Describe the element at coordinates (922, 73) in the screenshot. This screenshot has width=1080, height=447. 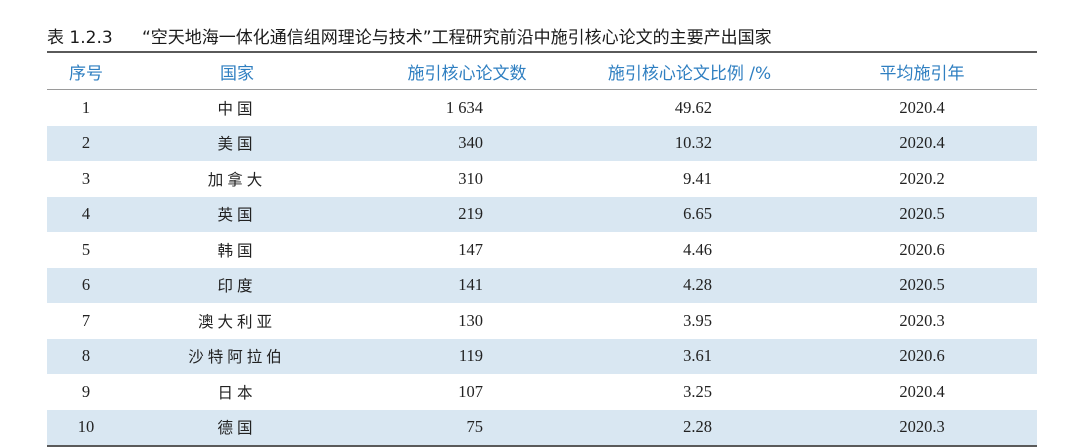
I see `header-average-year: 平均施引年` at that location.